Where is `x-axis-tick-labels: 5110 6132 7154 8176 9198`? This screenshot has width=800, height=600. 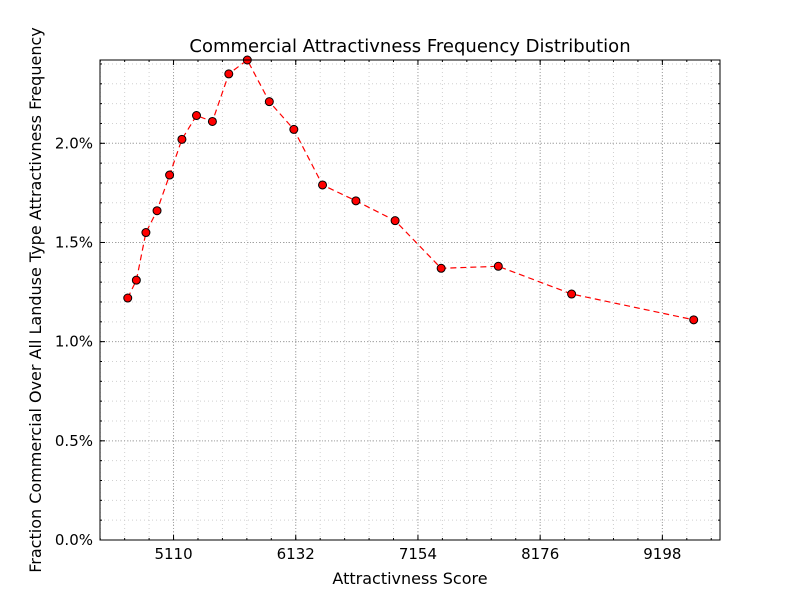
x-axis-tick-labels: 5110 6132 7154 8176 9198 is located at coordinates (417, 554).